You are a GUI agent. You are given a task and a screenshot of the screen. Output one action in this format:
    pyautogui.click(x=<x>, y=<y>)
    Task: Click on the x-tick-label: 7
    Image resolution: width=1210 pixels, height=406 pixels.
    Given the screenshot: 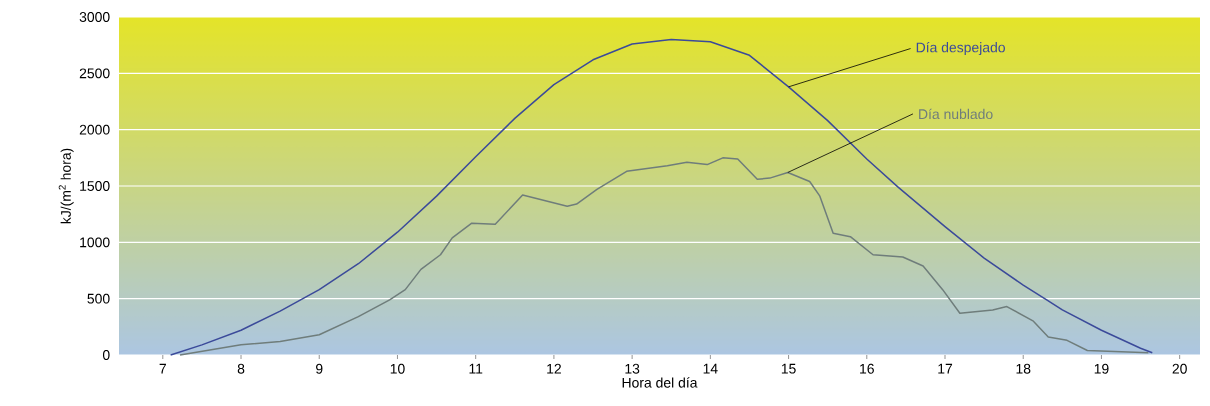 What is the action you would take?
    pyautogui.click(x=162, y=368)
    